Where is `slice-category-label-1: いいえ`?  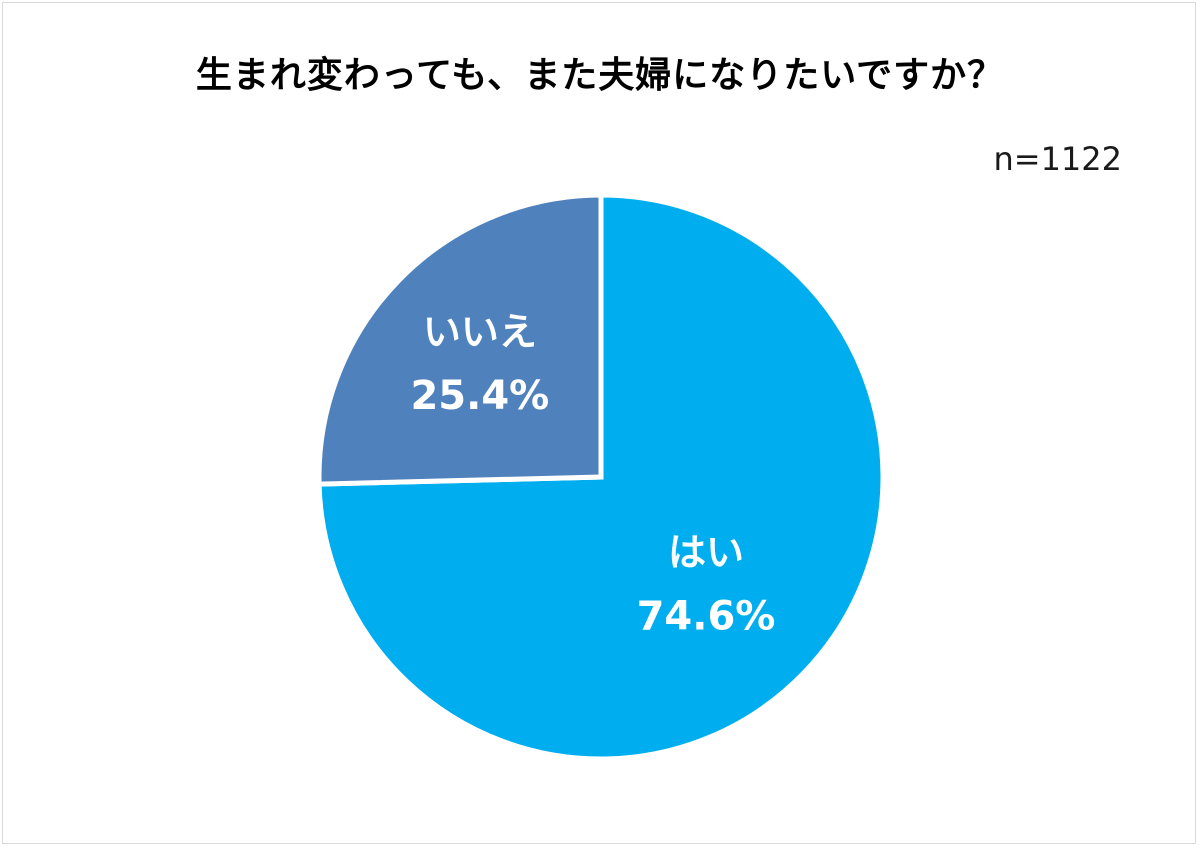 slice-category-label-1: いいえ is located at coordinates (480, 332).